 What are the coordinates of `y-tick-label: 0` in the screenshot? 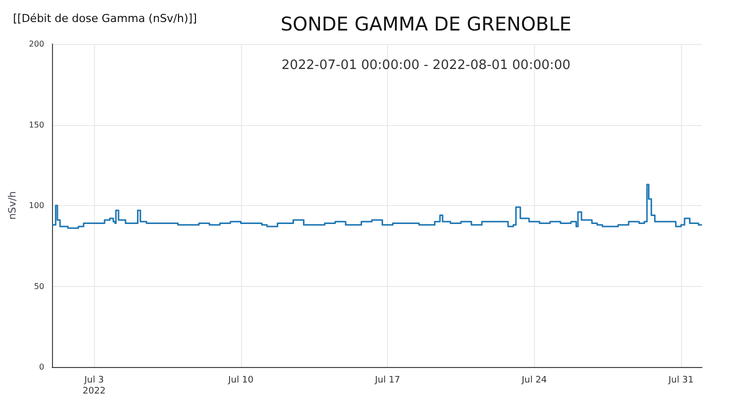 It's located at (41, 367).